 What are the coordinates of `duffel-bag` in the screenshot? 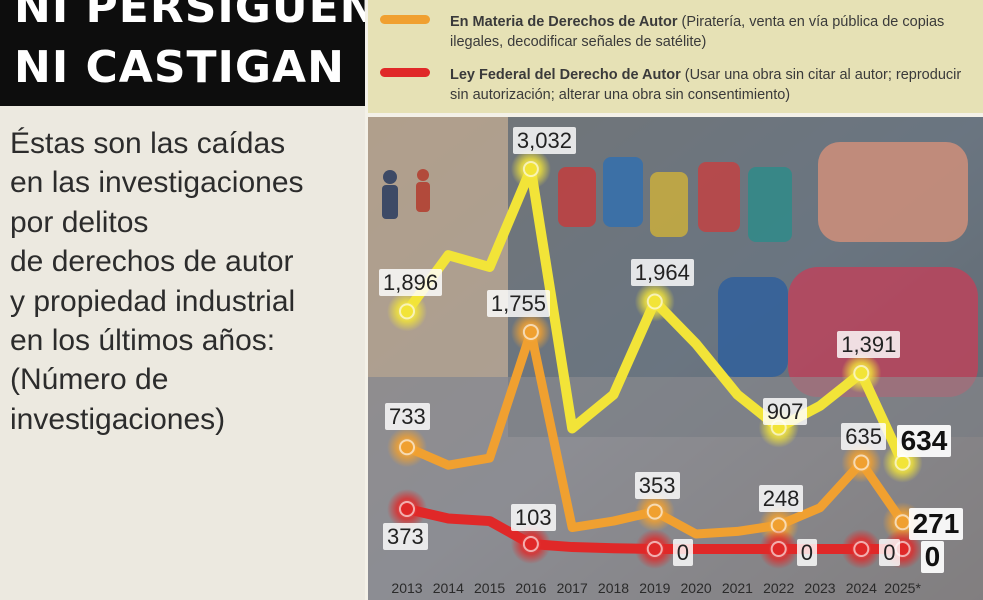 It's located at (893, 192).